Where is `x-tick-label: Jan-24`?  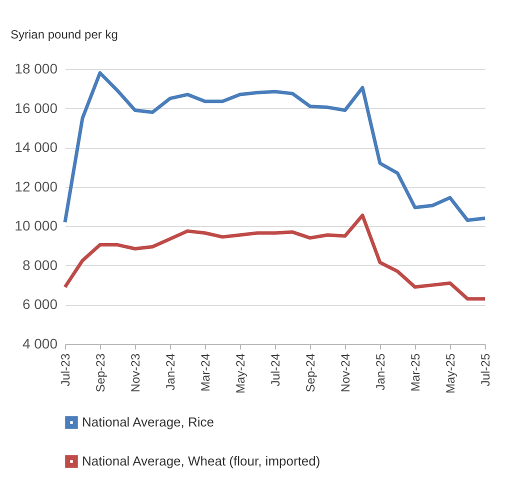 x-tick-label: Jan-24 is located at coordinates (171, 371).